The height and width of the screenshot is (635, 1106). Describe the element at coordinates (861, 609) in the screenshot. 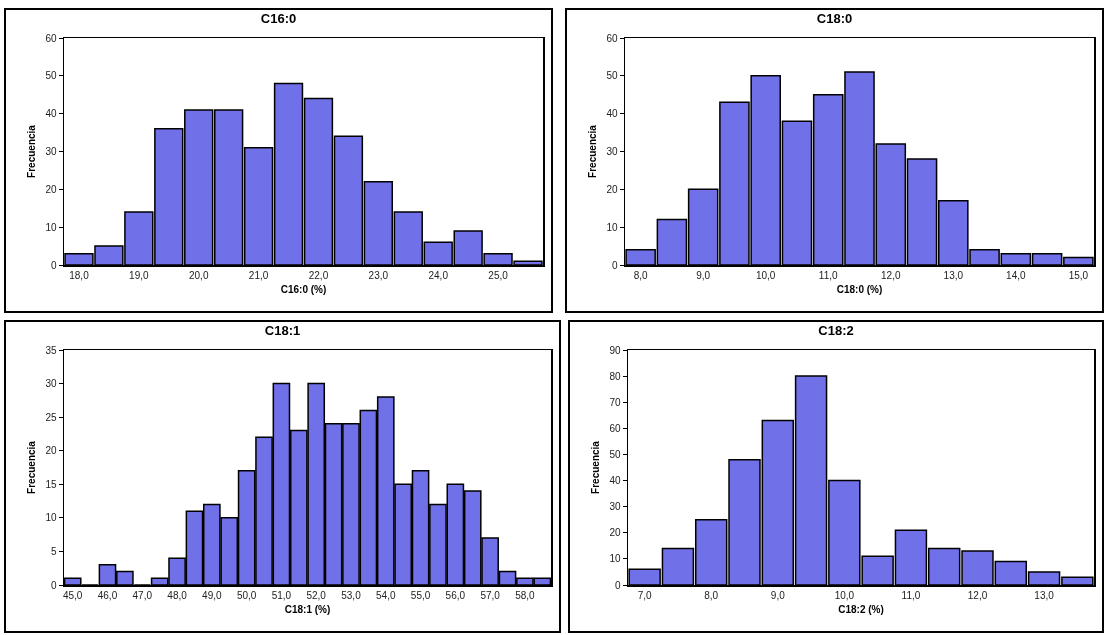

I see `x-axis-title: C18:2 (%)` at that location.